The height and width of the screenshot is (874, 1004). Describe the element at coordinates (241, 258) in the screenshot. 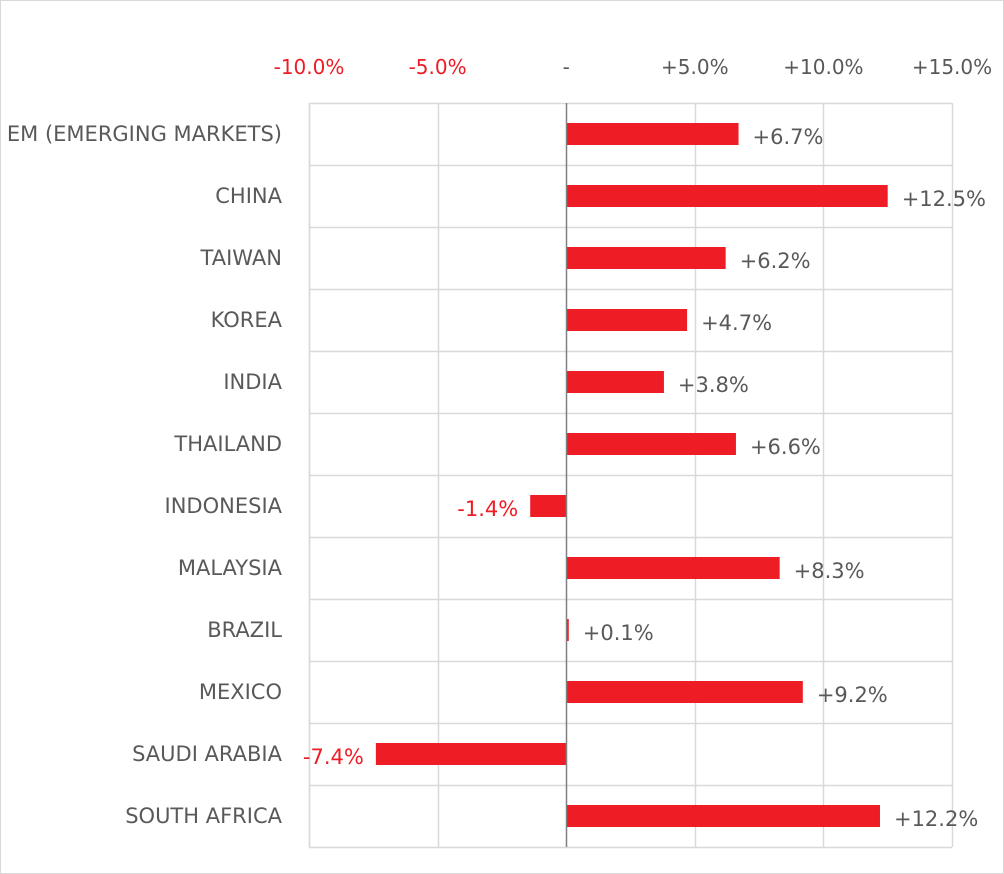

I see `category-label: TAIWAN` at that location.